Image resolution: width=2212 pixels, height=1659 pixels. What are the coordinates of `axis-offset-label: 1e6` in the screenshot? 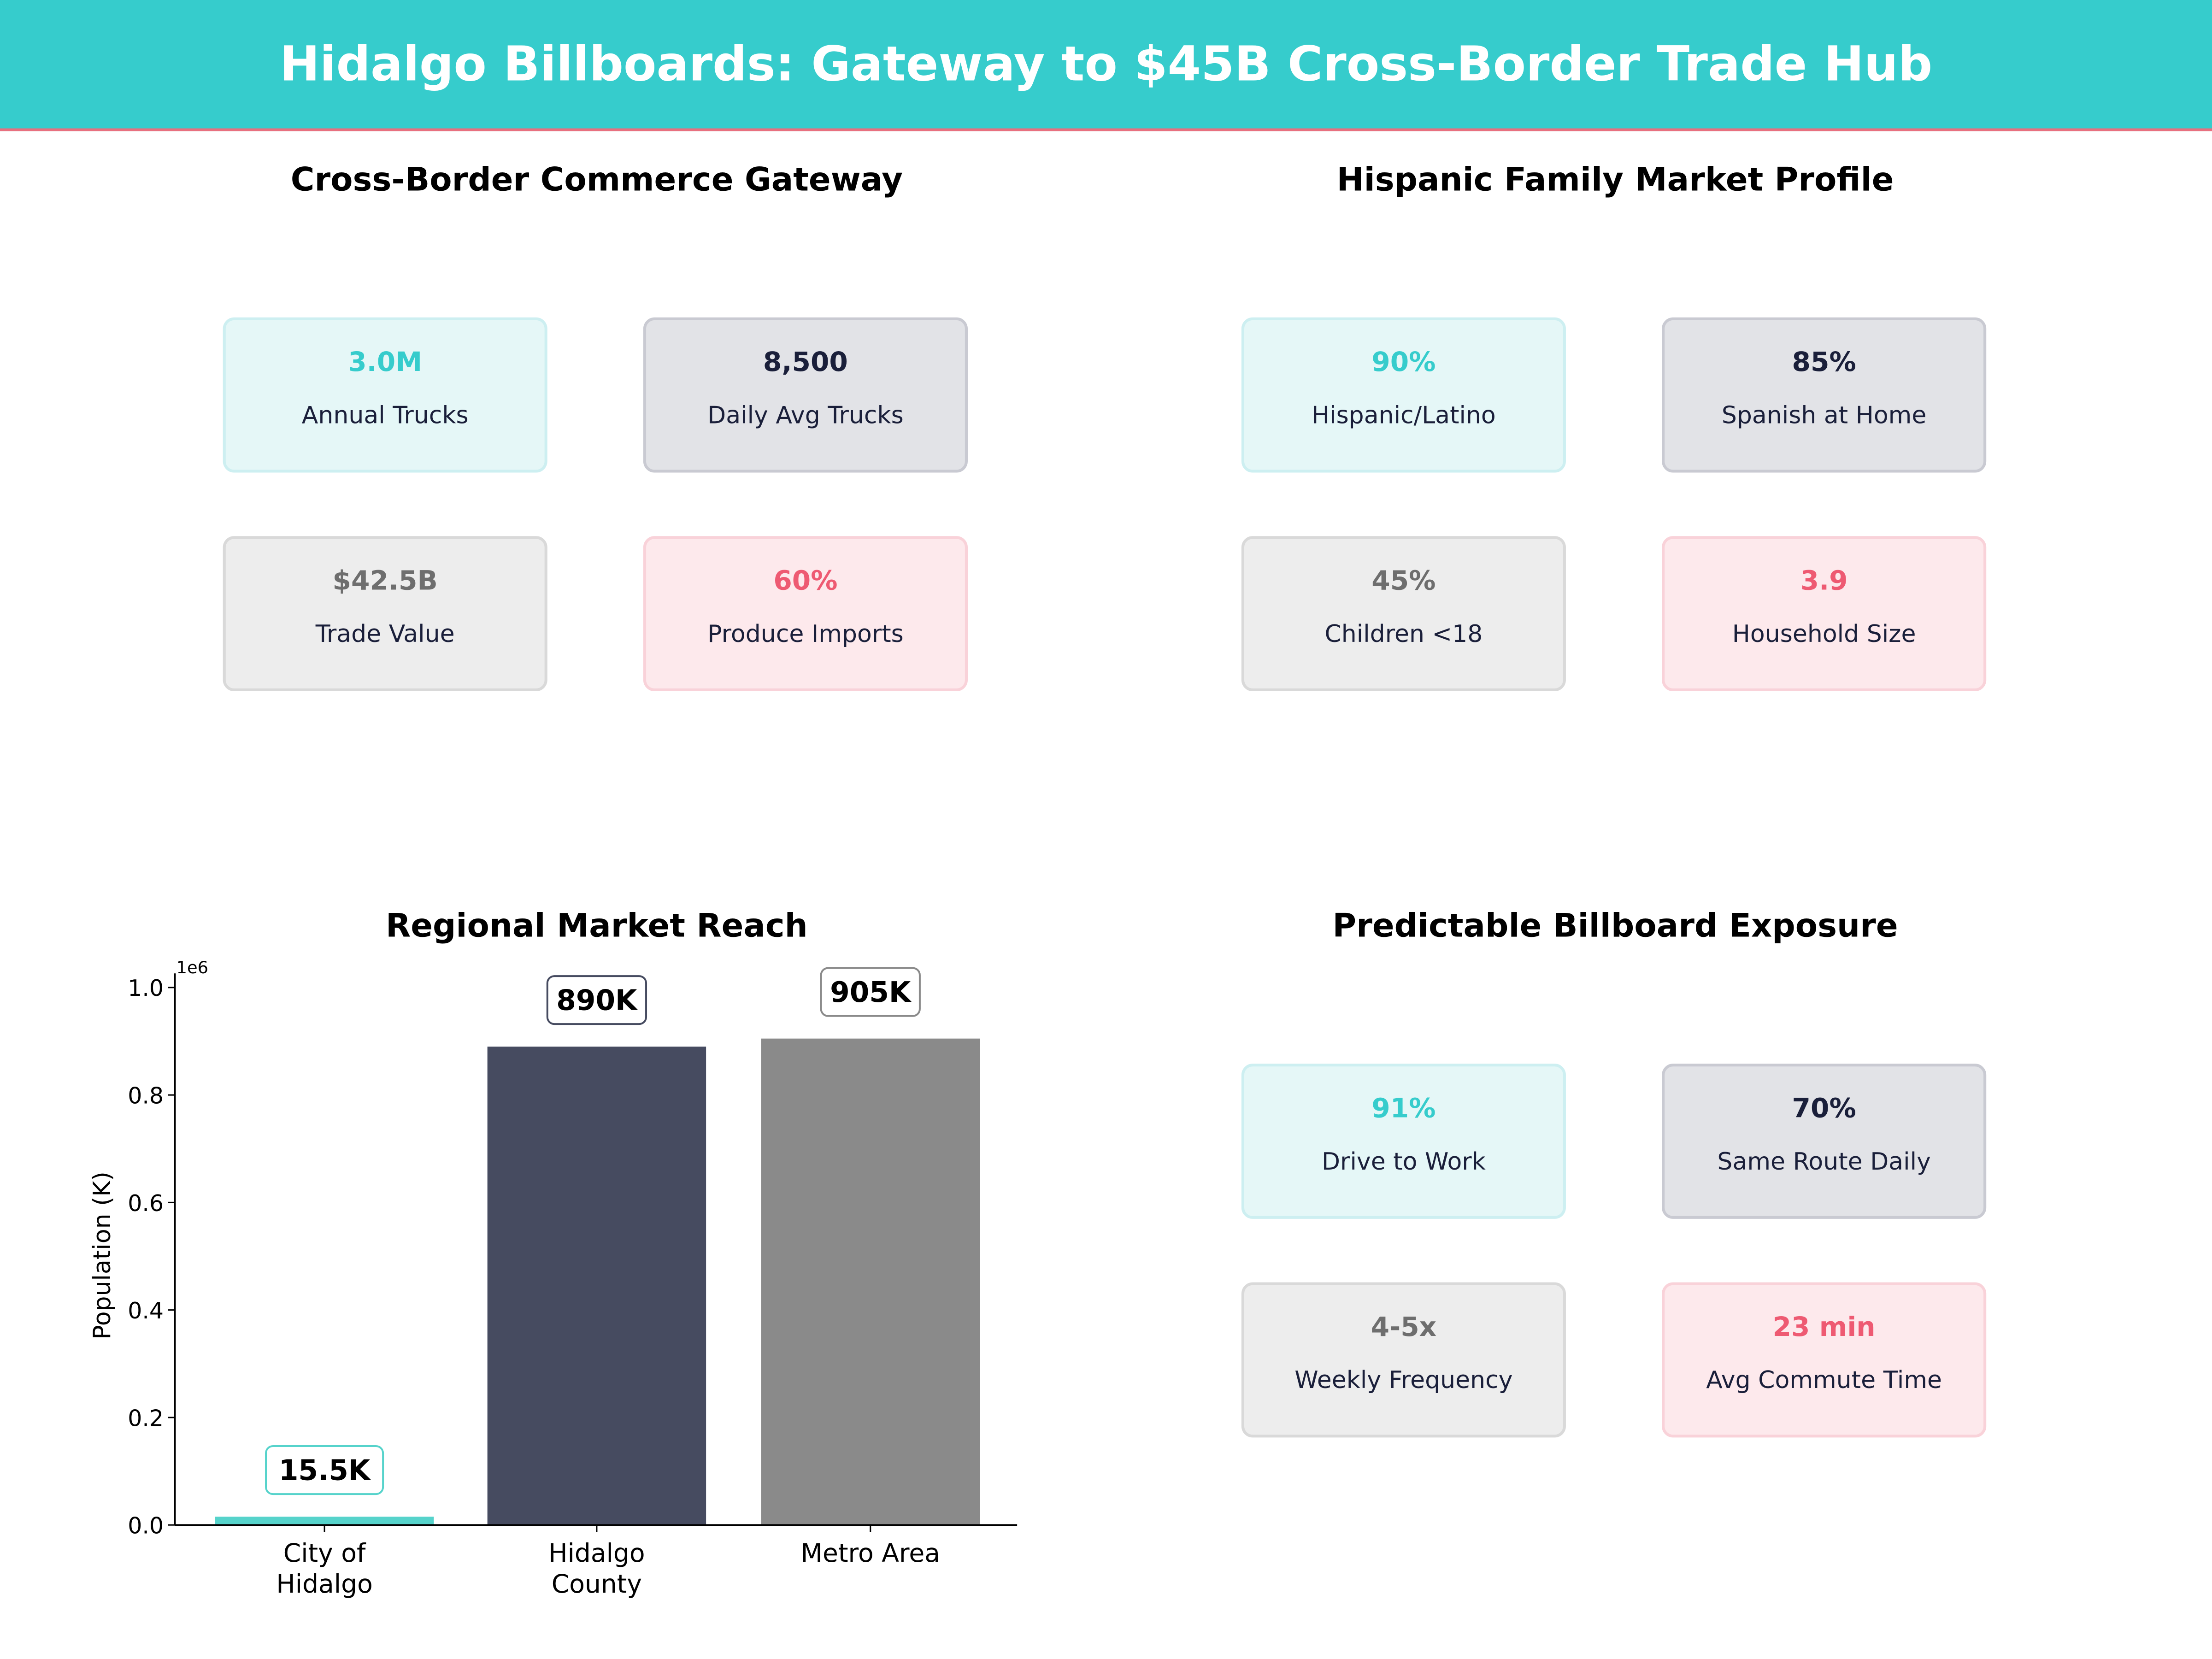 It's located at (192, 967).